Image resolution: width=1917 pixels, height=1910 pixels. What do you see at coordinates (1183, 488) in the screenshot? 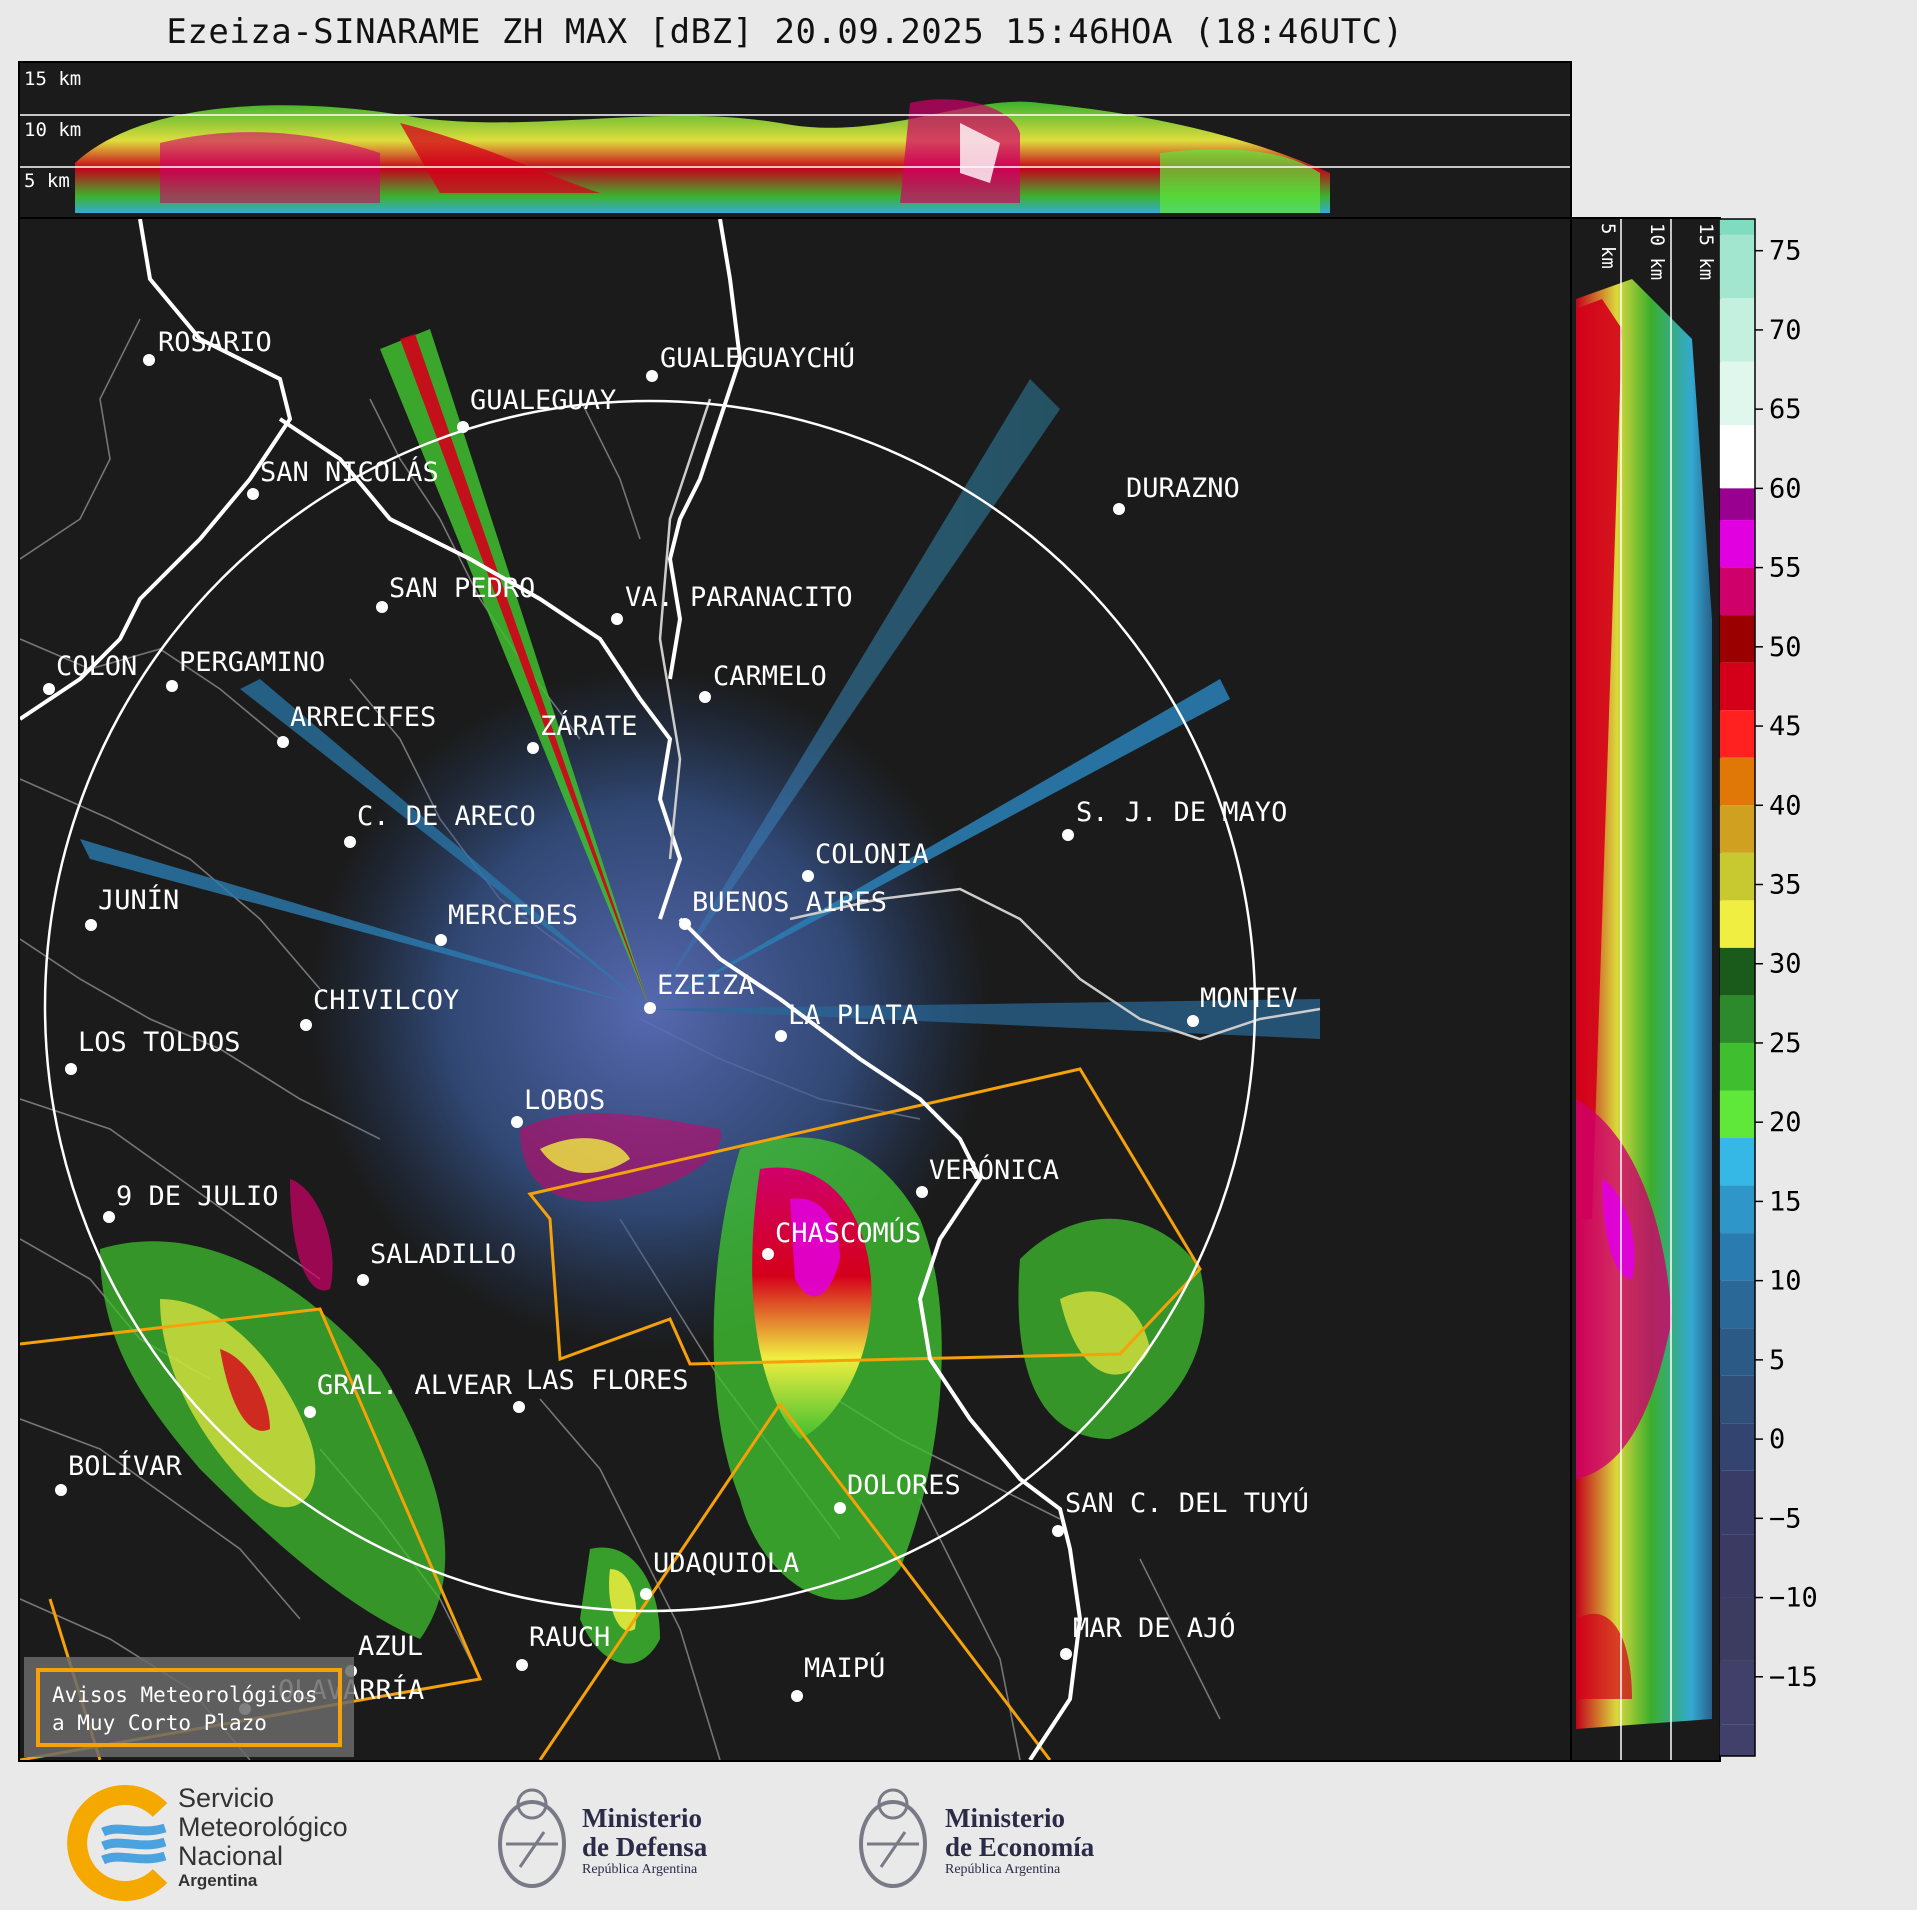
I see `svg-text: DURAZNO` at bounding box center [1183, 488].